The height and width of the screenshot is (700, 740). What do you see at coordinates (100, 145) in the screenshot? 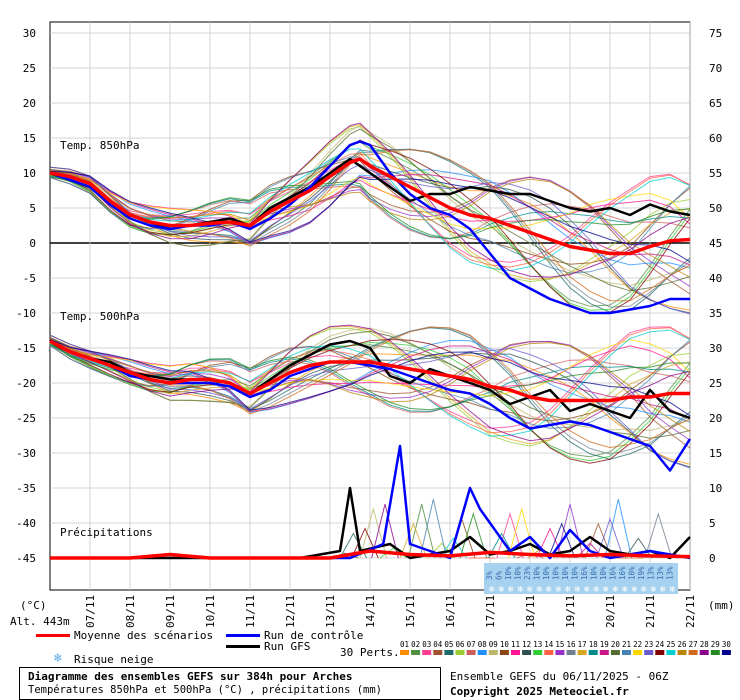
I see `panel-label-t850: Temp. 850hPa` at bounding box center [100, 145].